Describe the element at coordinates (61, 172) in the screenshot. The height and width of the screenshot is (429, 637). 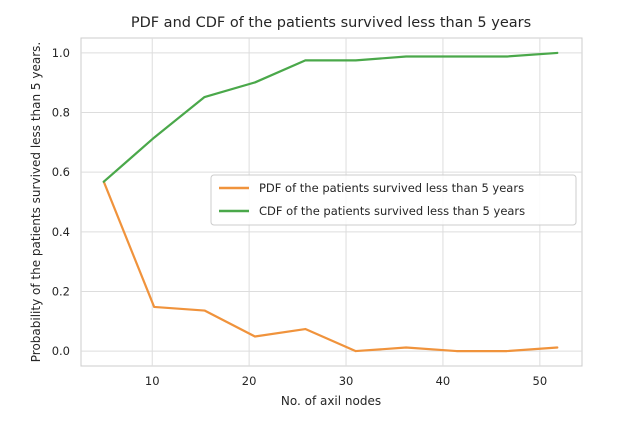
I see `y-tick-label: 0.6` at that location.